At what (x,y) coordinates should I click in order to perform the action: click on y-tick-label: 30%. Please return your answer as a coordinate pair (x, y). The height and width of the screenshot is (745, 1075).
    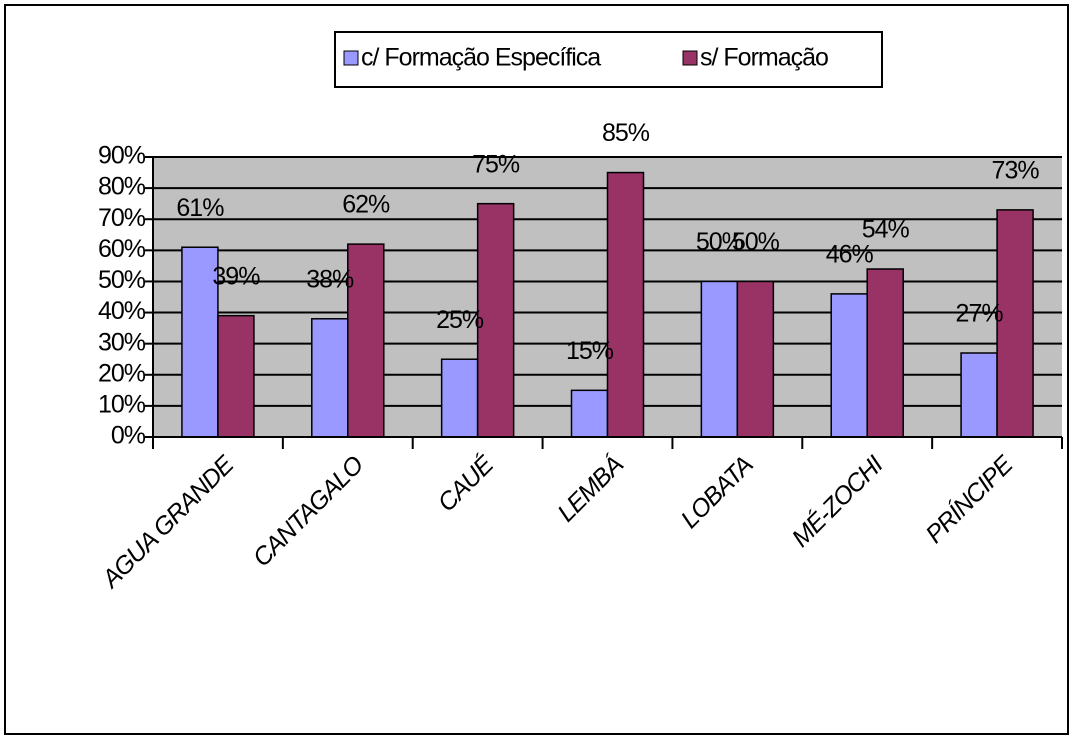
    Looking at the image, I should click on (122, 342).